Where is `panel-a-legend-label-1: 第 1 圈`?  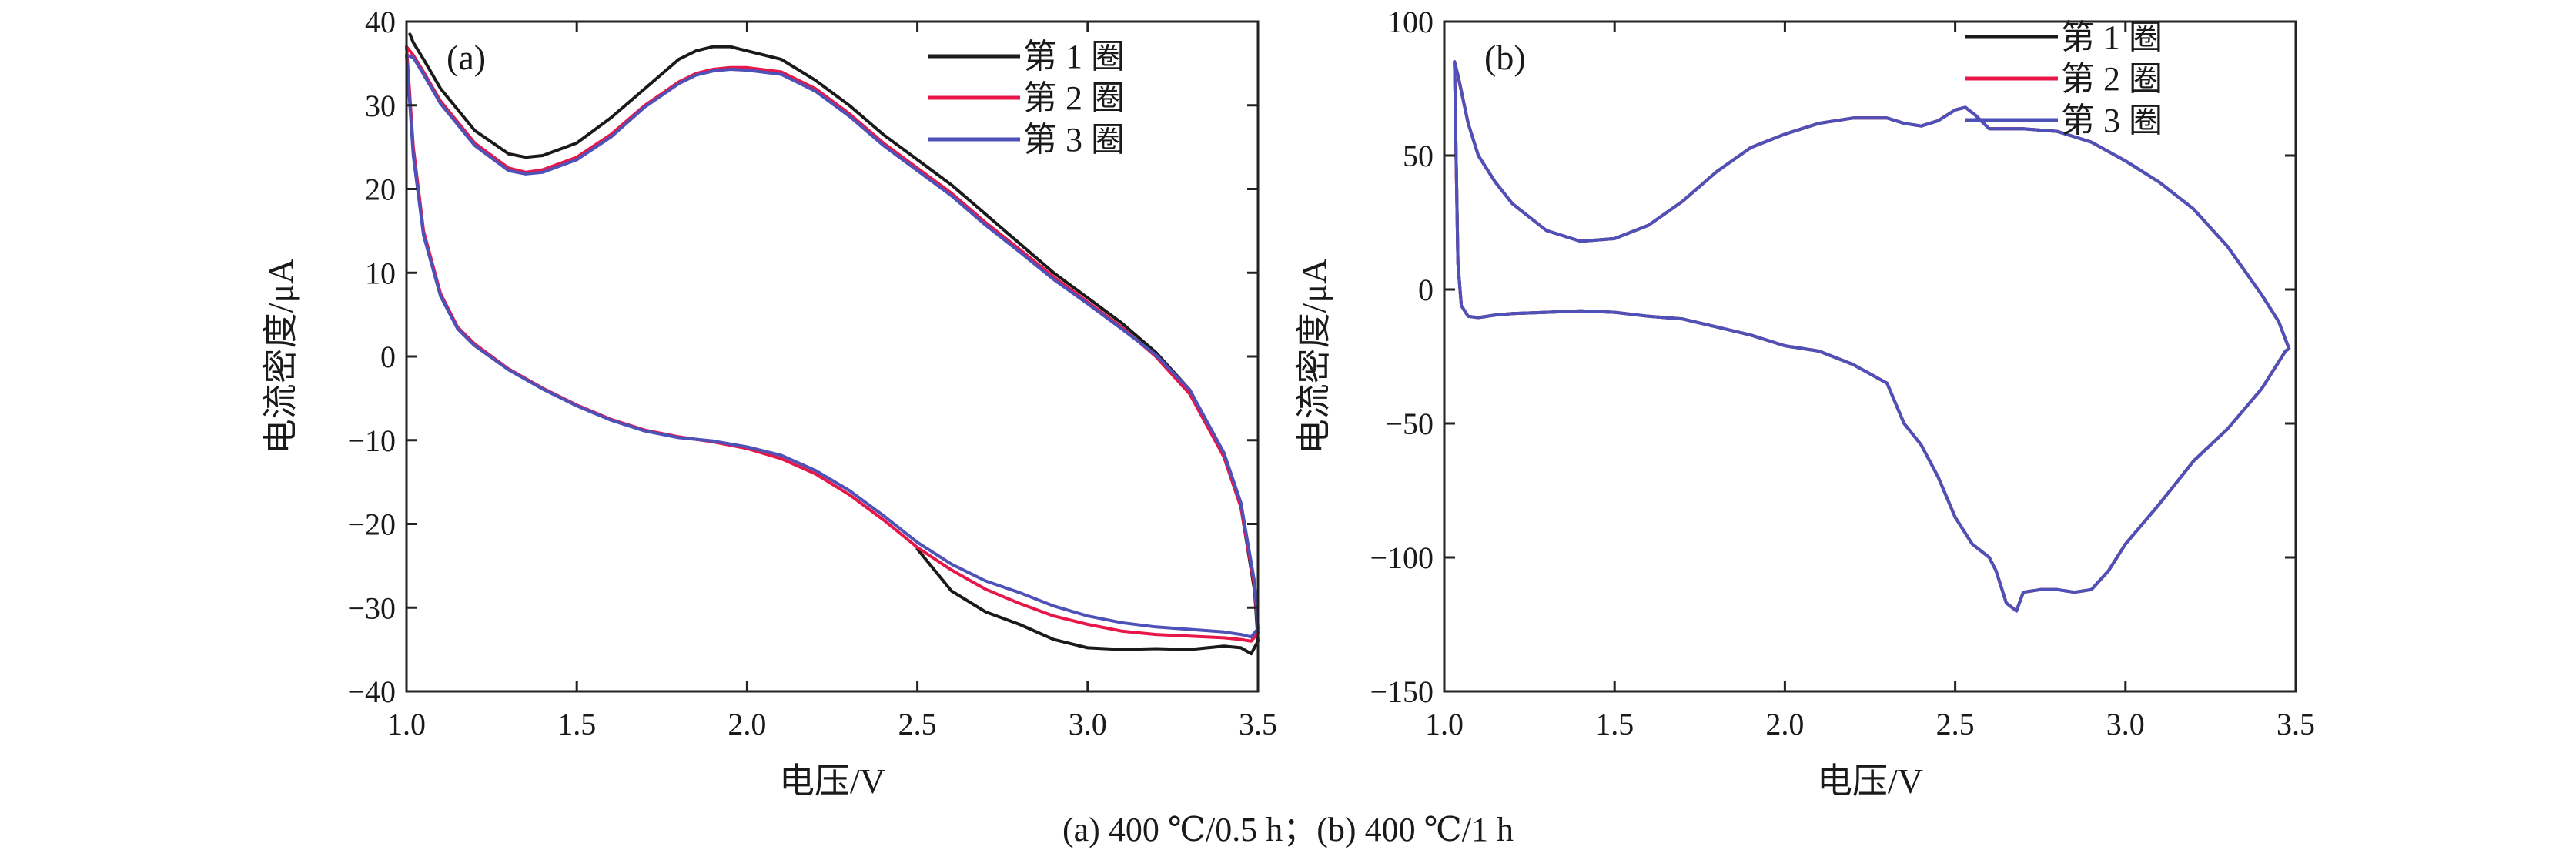
panel-a-legend-label-1: 第 1 圈 is located at coordinates (1074, 56).